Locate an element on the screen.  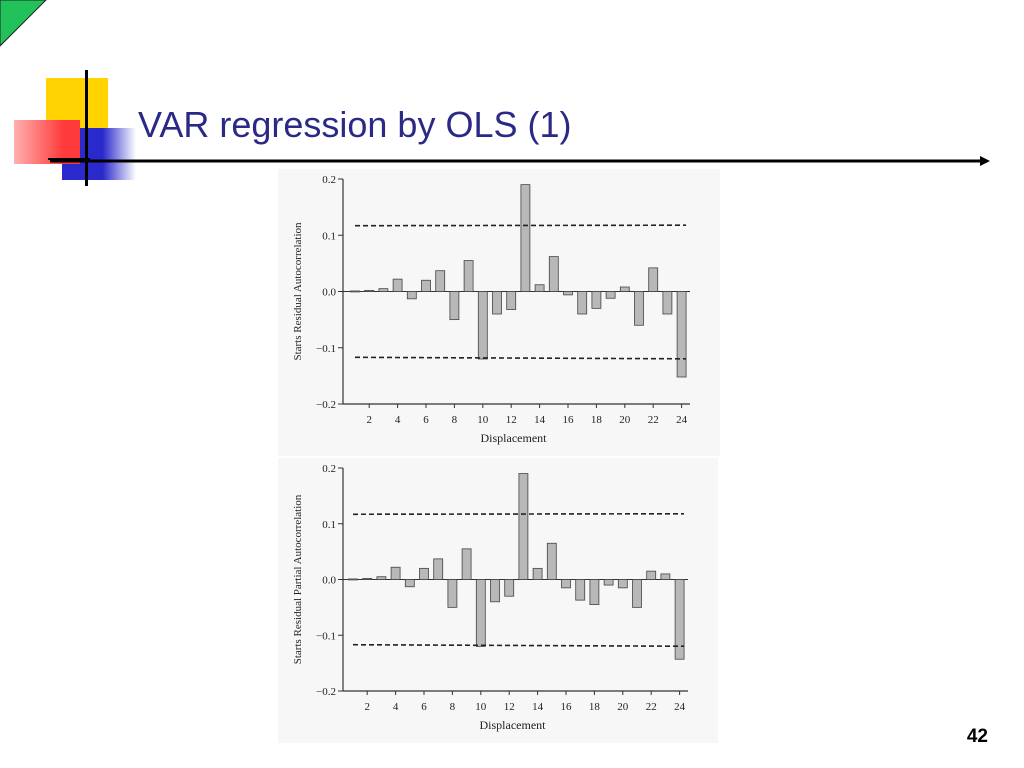
deco-red-square is located at coordinates (47, 142).